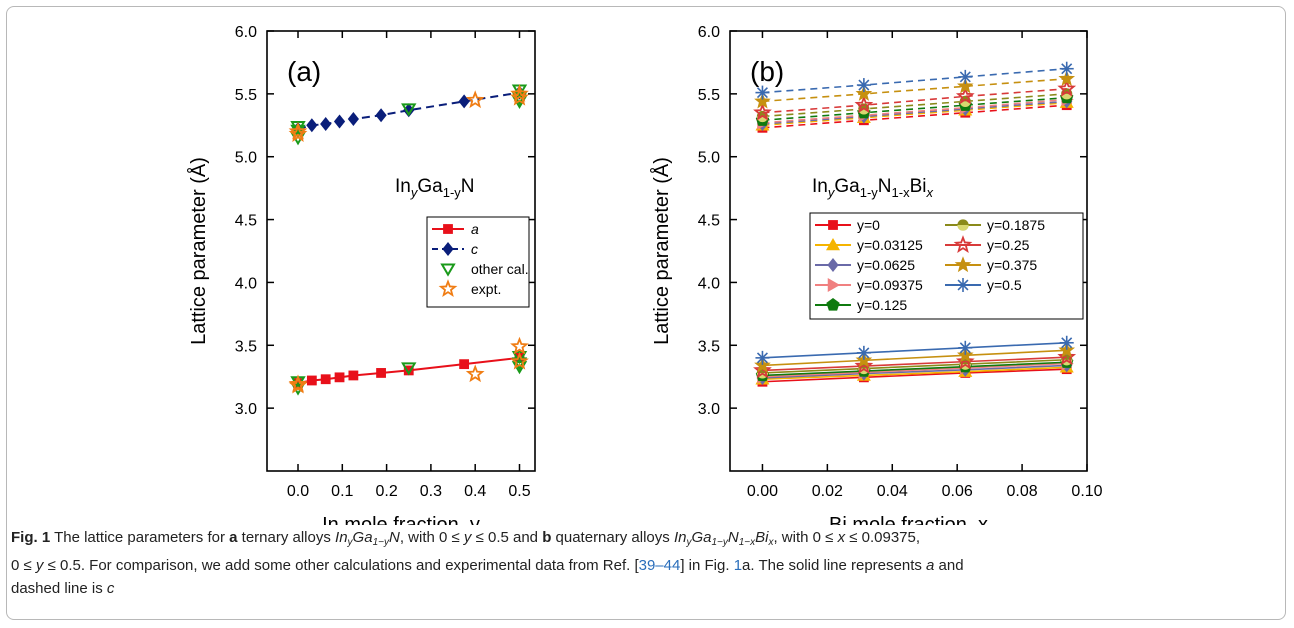 The width and height of the screenshot is (1294, 628). What do you see at coordinates (474, 249) in the screenshot?
I see `legend-label: c` at bounding box center [474, 249].